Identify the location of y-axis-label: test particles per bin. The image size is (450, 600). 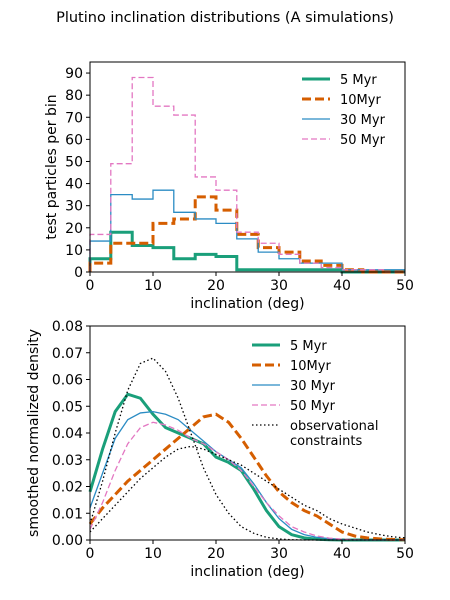
(52, 166).